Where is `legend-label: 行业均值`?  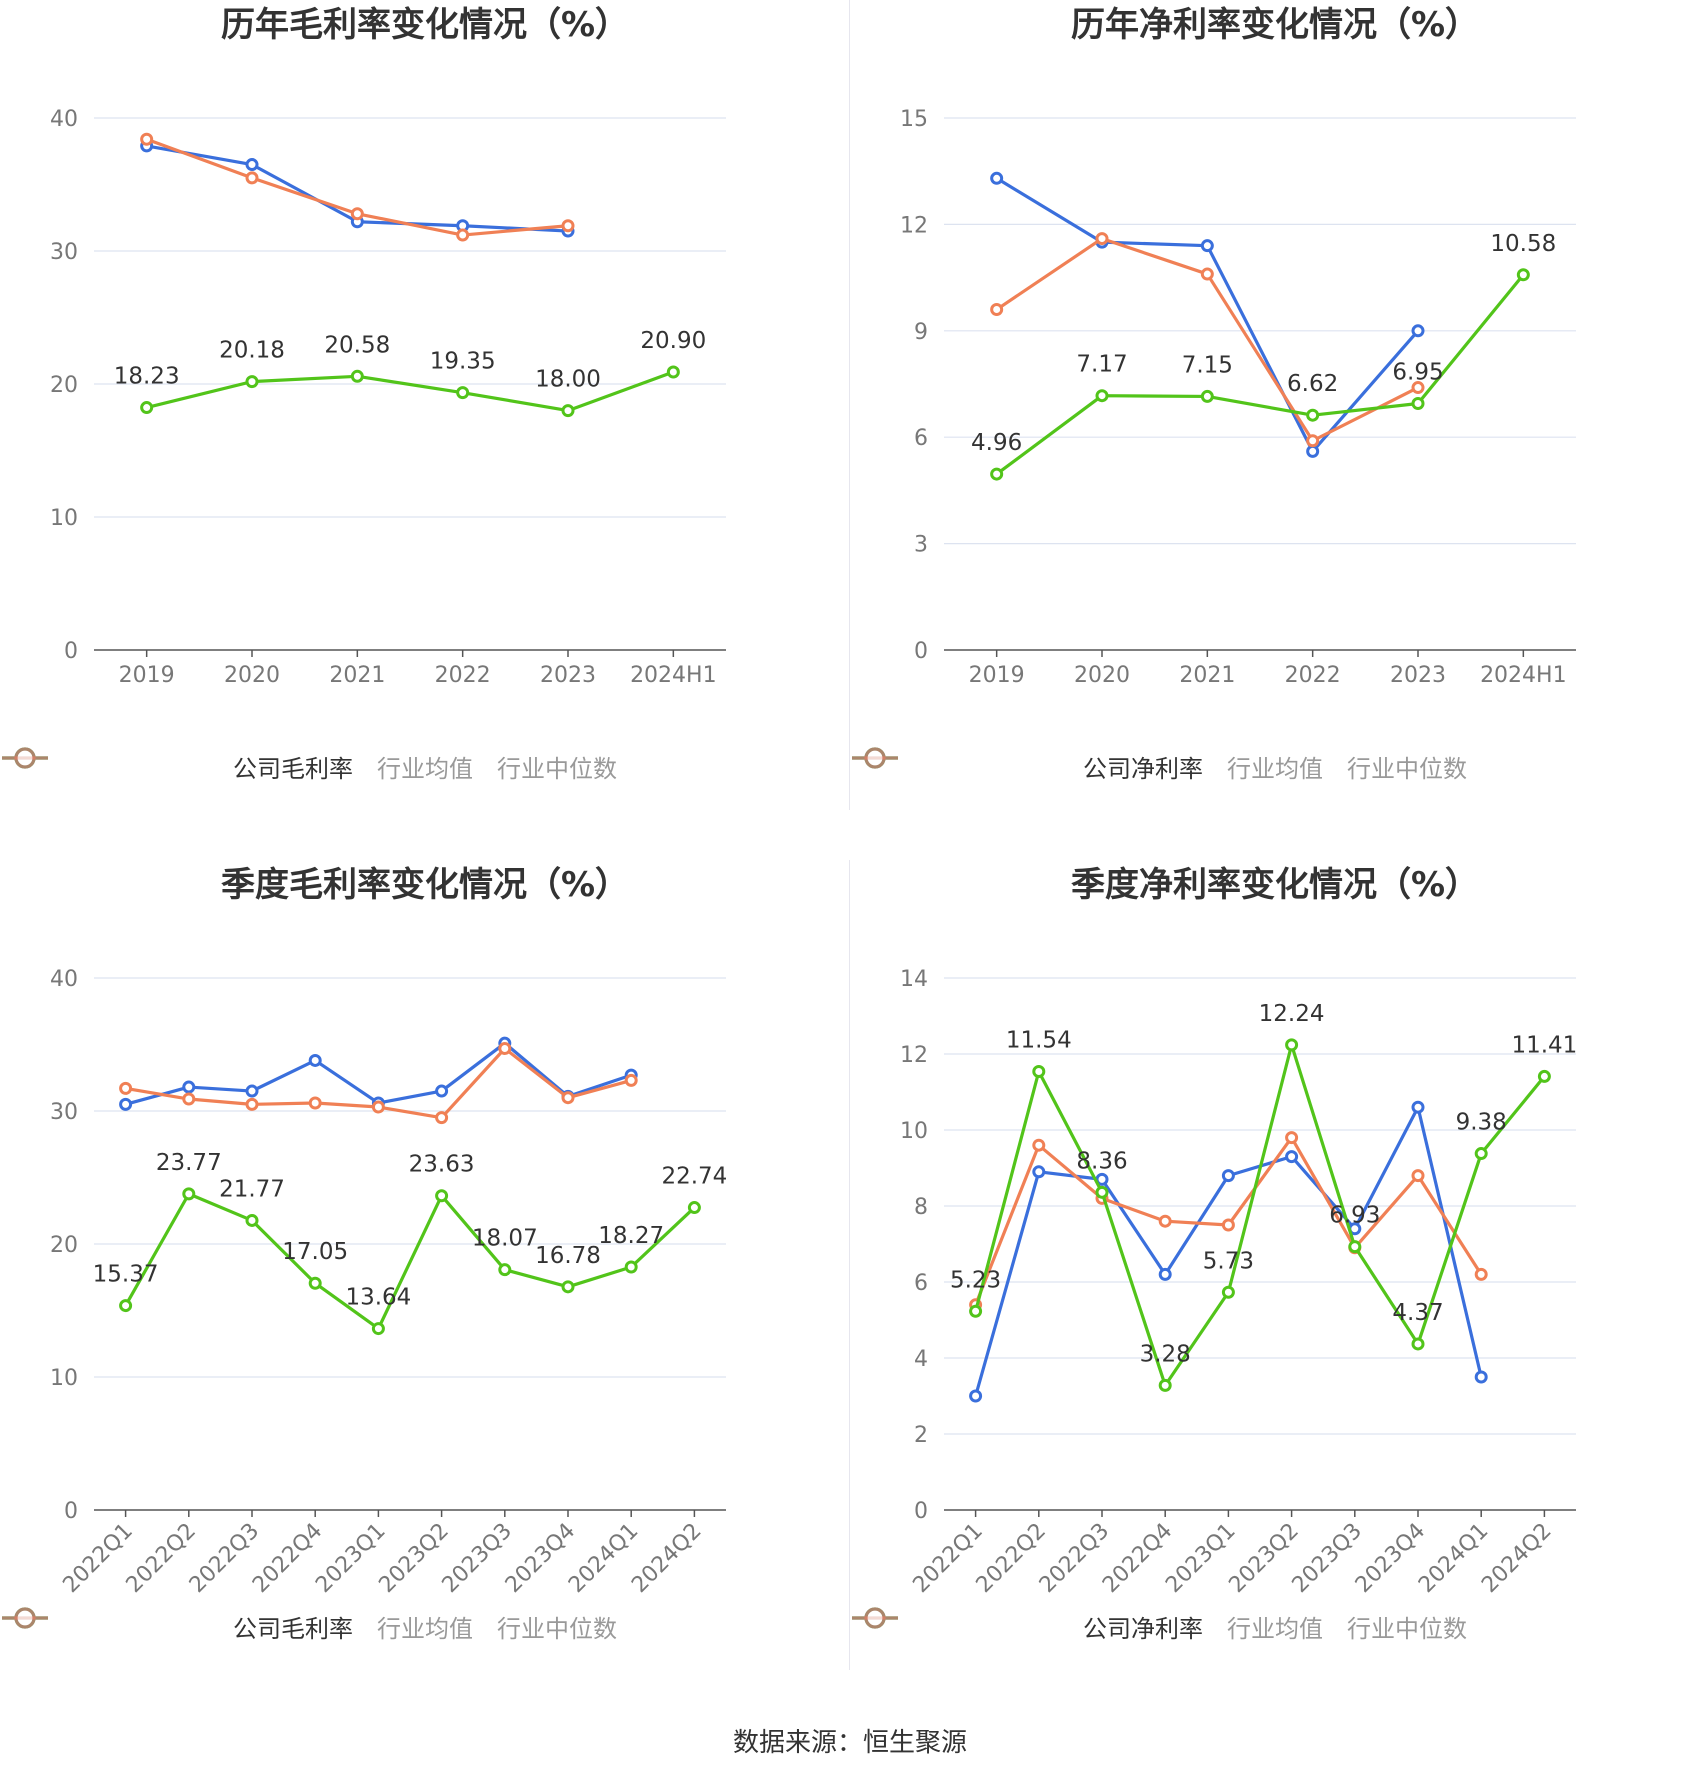
legend-label: 行业均值 is located at coordinates (425, 768).